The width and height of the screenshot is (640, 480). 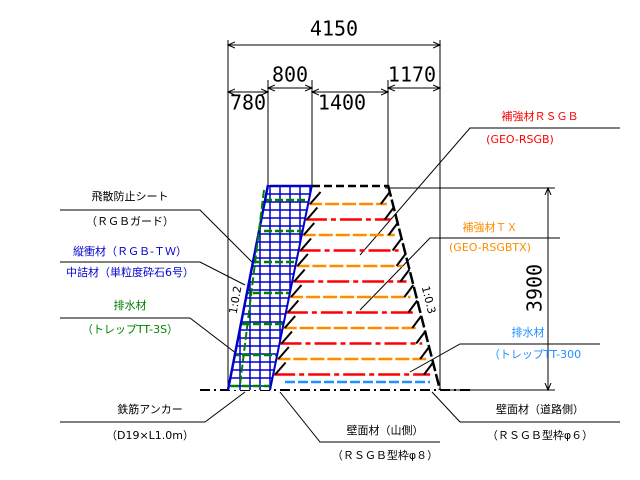 What do you see at coordinates (540, 116) in the screenshot?
I see `label: 補強材ＲＳＧＢ` at bounding box center [540, 116].